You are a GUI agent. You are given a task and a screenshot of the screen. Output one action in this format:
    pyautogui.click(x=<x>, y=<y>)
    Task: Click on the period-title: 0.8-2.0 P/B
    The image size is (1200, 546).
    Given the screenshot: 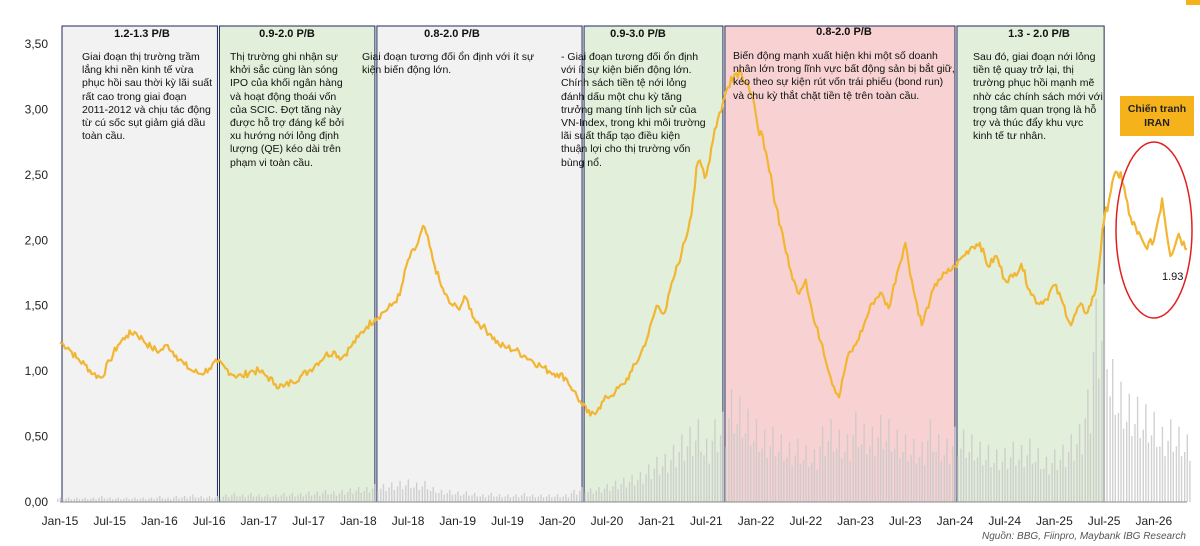 What is the action you would take?
    pyautogui.click(x=844, y=32)
    